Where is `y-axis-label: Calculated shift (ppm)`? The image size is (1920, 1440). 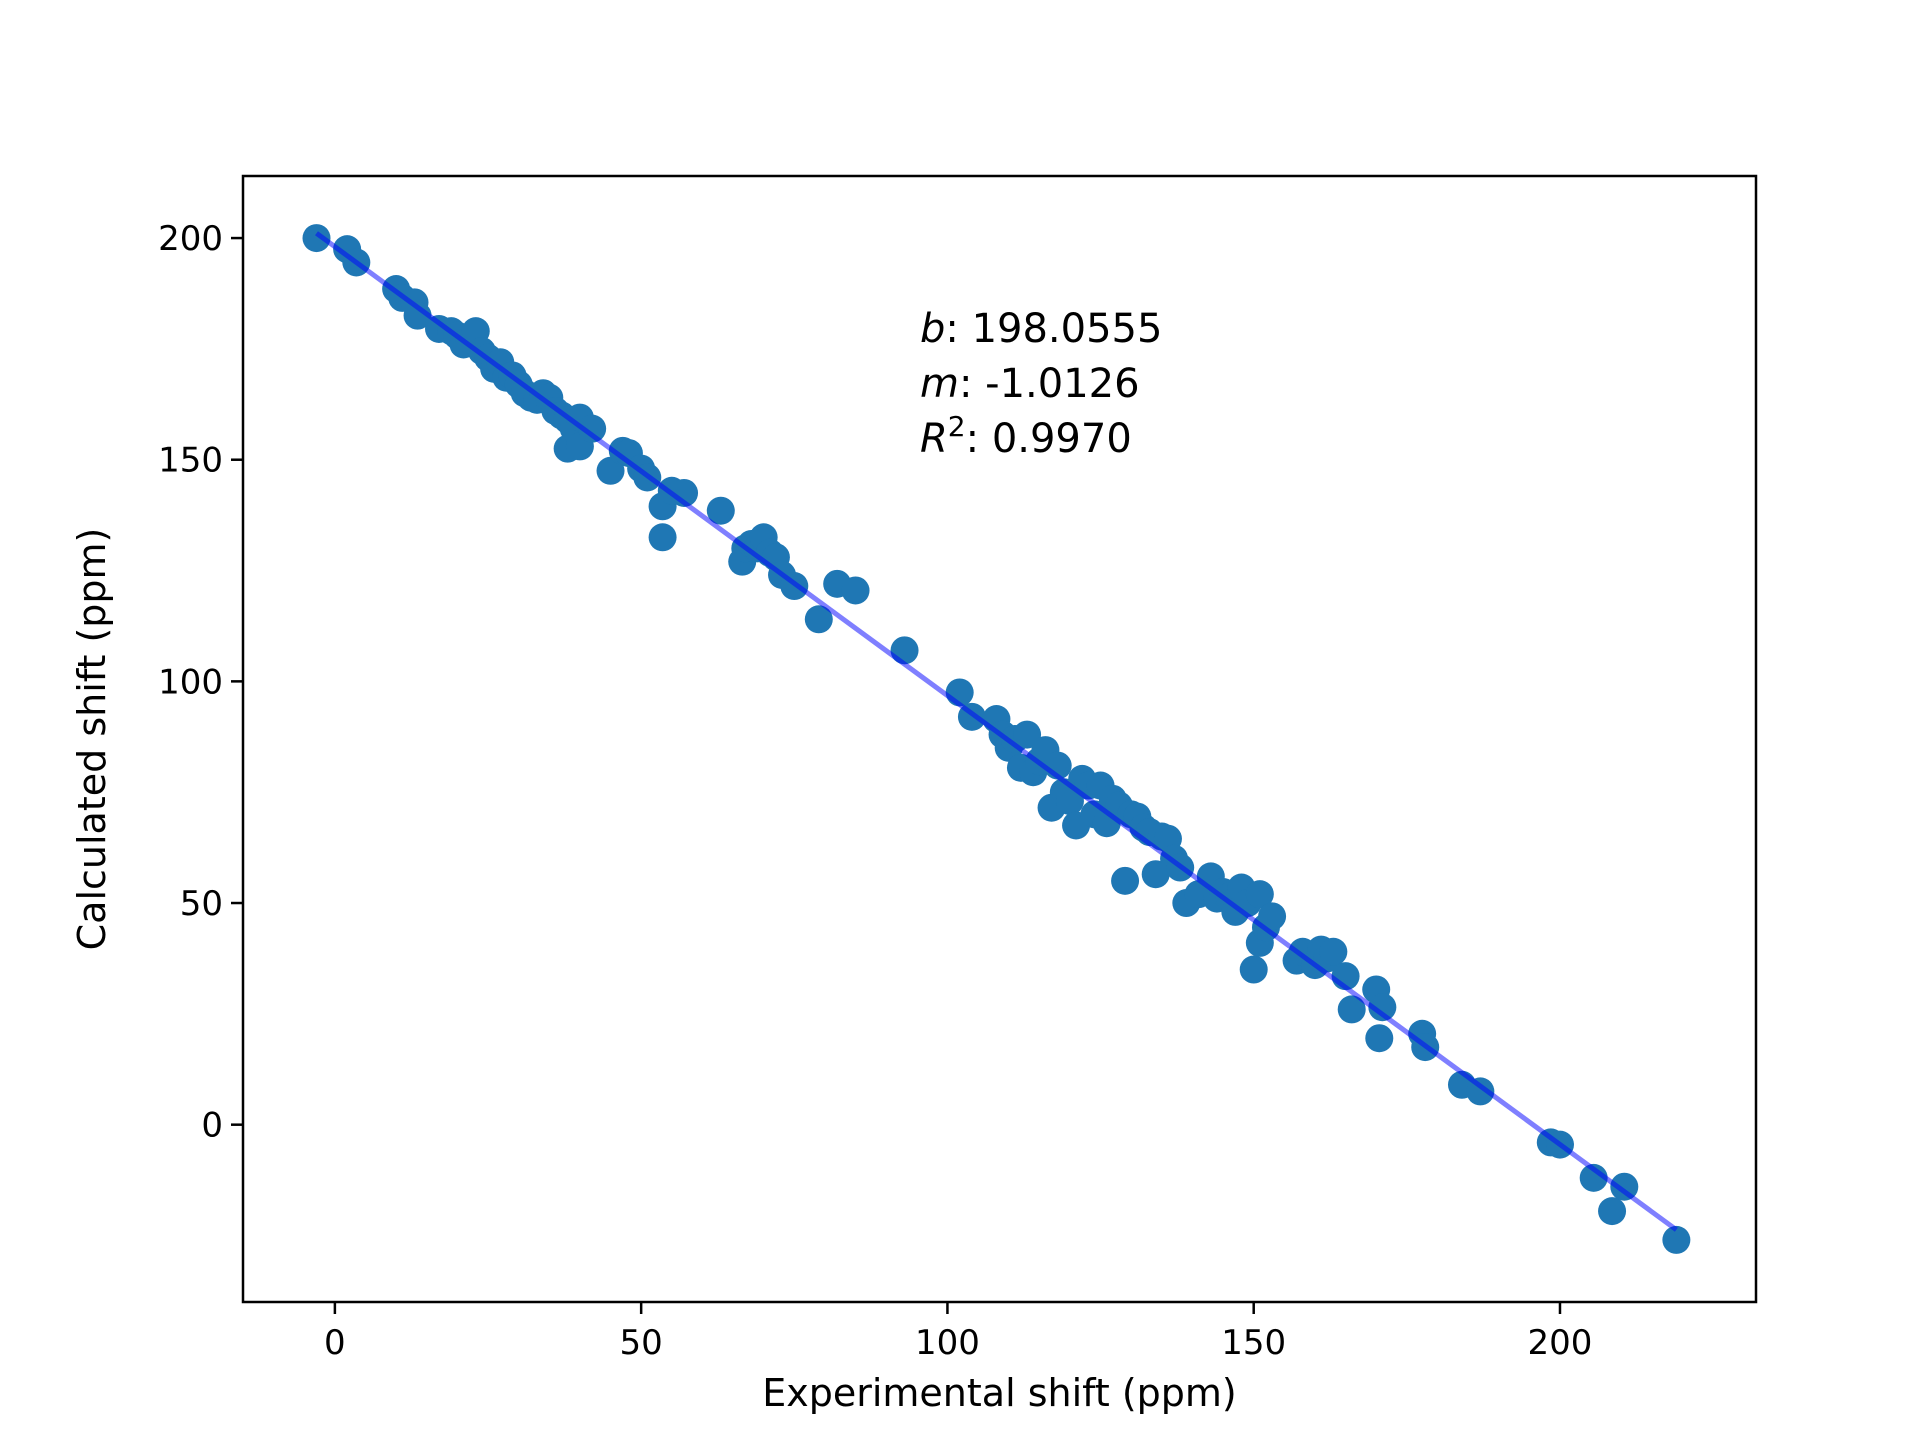
y-axis-label: Calculated shift (ppm) is located at coordinates (92, 739).